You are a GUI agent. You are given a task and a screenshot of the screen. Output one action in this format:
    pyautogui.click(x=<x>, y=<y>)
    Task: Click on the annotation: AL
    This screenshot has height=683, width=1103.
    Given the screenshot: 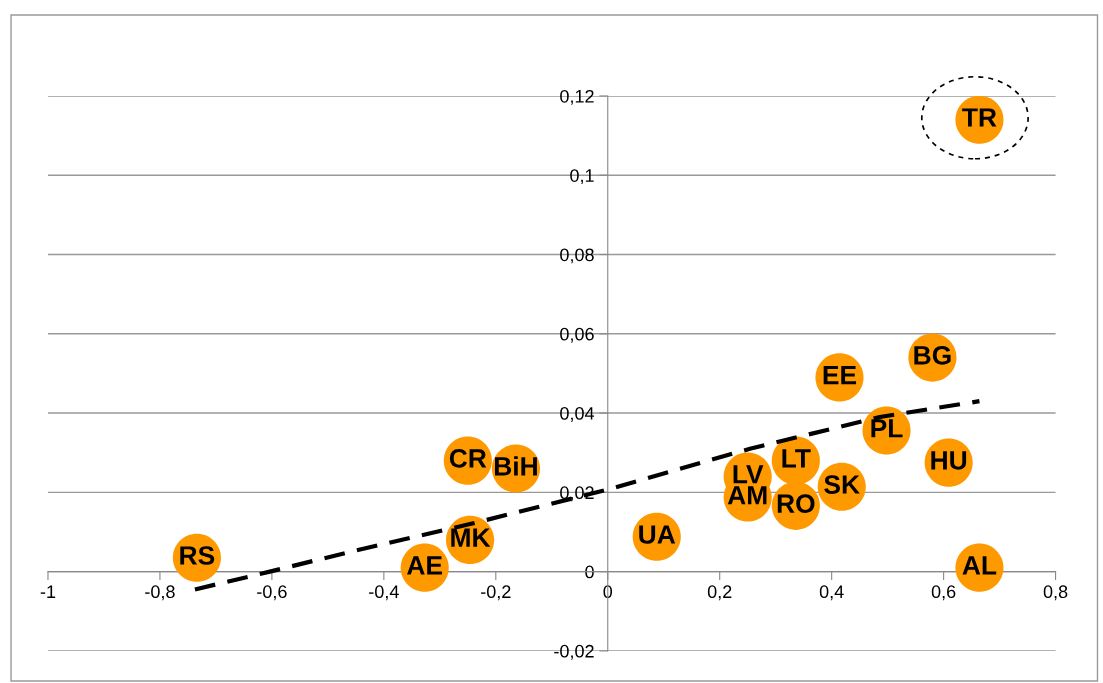 What is the action you would take?
    pyautogui.click(x=979, y=565)
    